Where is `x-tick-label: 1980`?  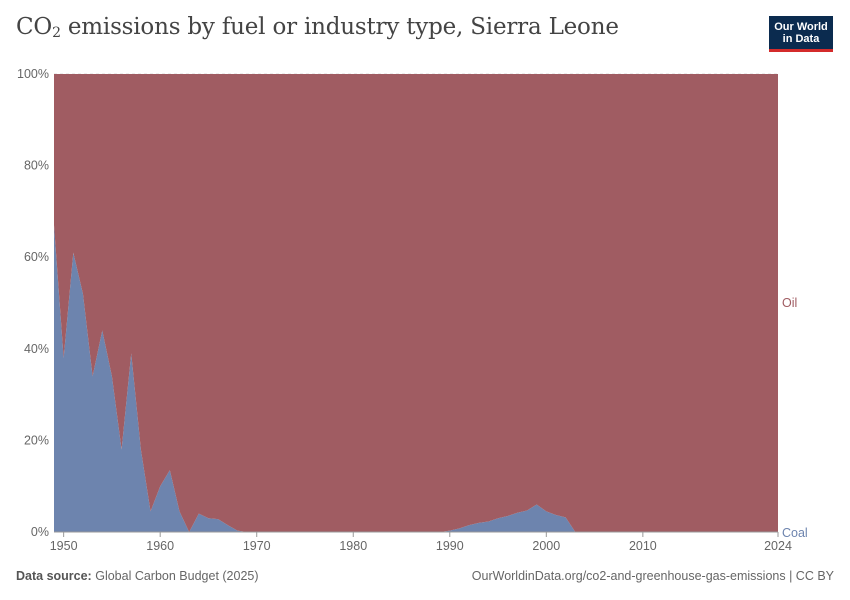
x-tick-label: 1980 is located at coordinates (353, 546).